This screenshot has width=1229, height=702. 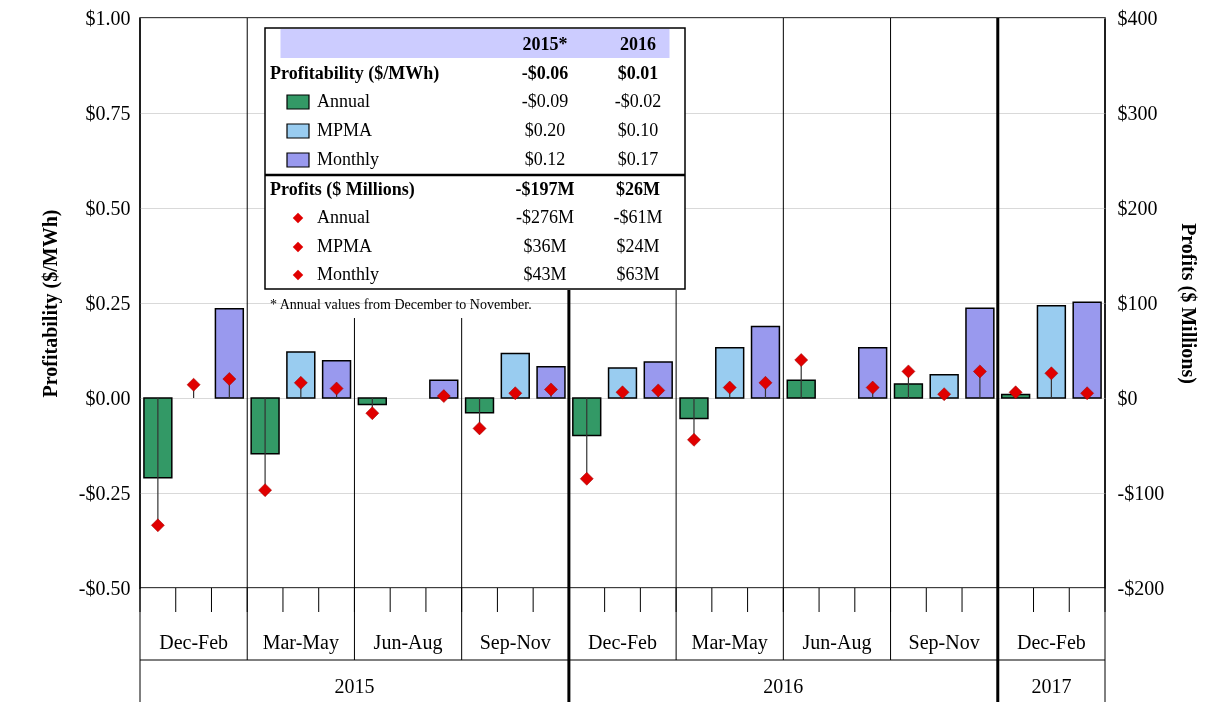 I want to click on annotation: $0.17, so click(x=638, y=159).